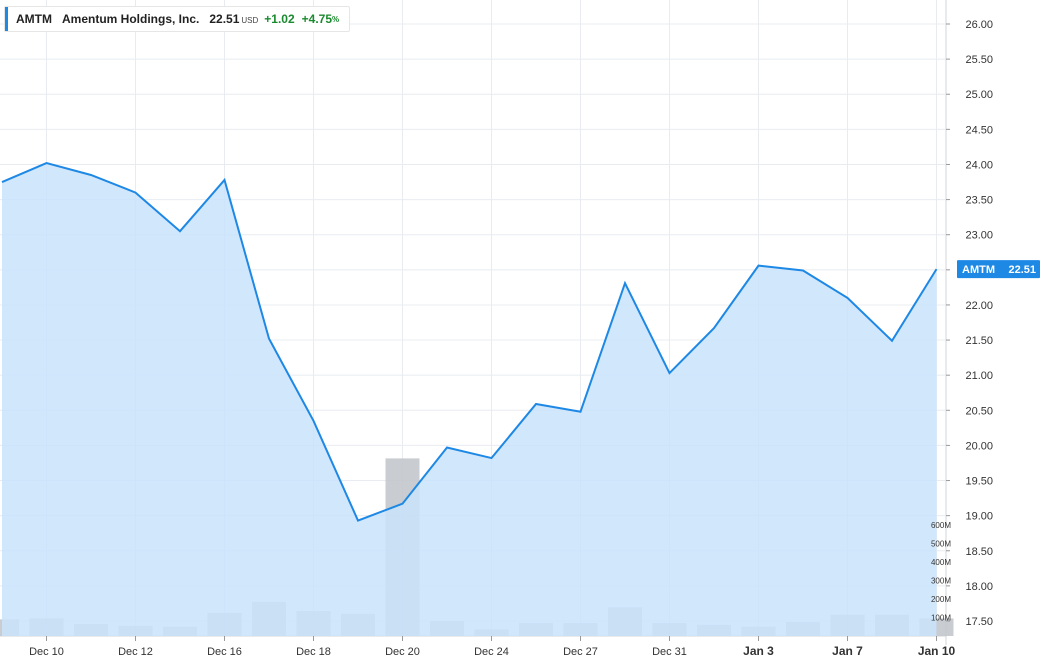 The width and height of the screenshot is (1044, 663). Describe the element at coordinates (979, 446) in the screenshot. I see `y-tick-label: 20.00` at that location.